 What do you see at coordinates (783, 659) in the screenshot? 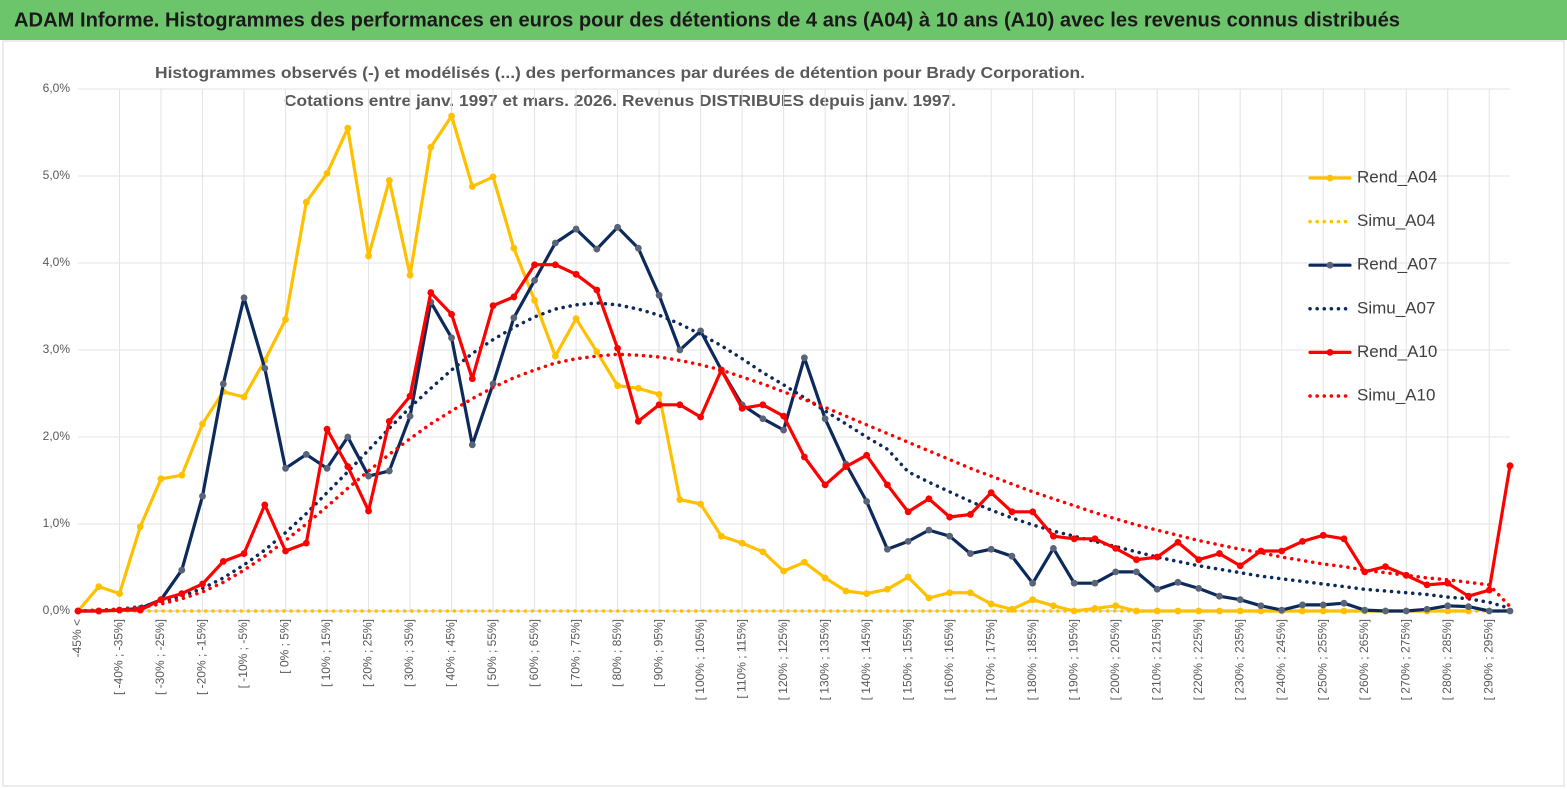
I see `x-tick-label: [ 120% ; 125%]` at bounding box center [783, 659].